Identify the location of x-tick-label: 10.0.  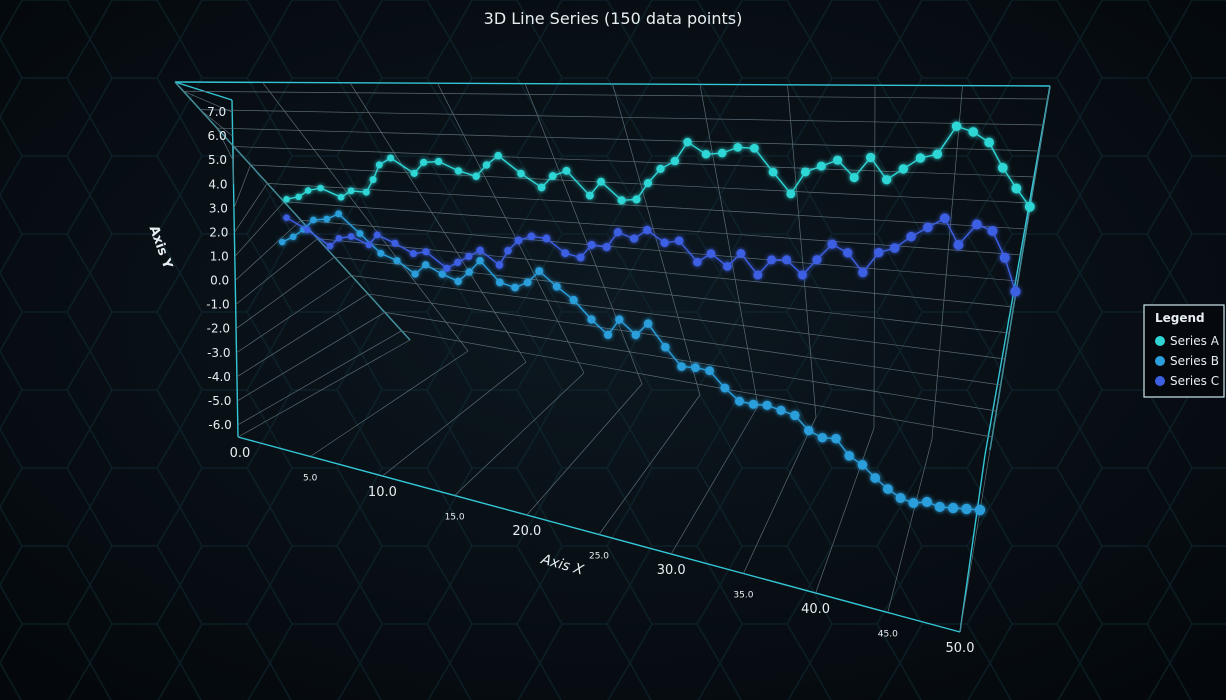
(382, 492).